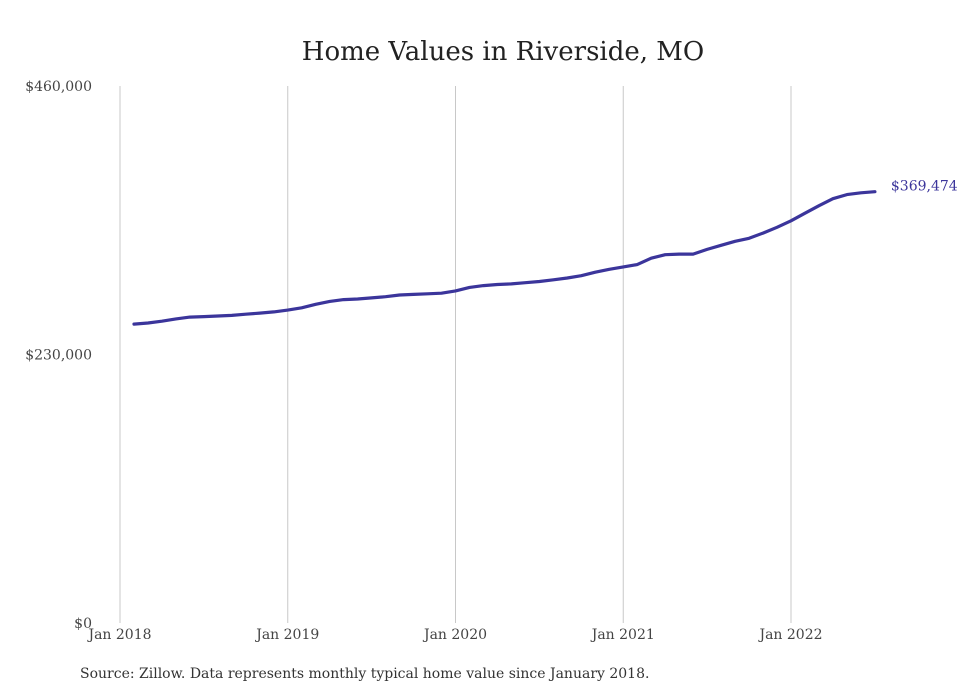 This screenshot has height=699, width=980. I want to click on x-axis-tick-labels: Jan 2018 Jan 2019 Jan 2020 Jan 2021 Jan 2022, so click(454, 635).